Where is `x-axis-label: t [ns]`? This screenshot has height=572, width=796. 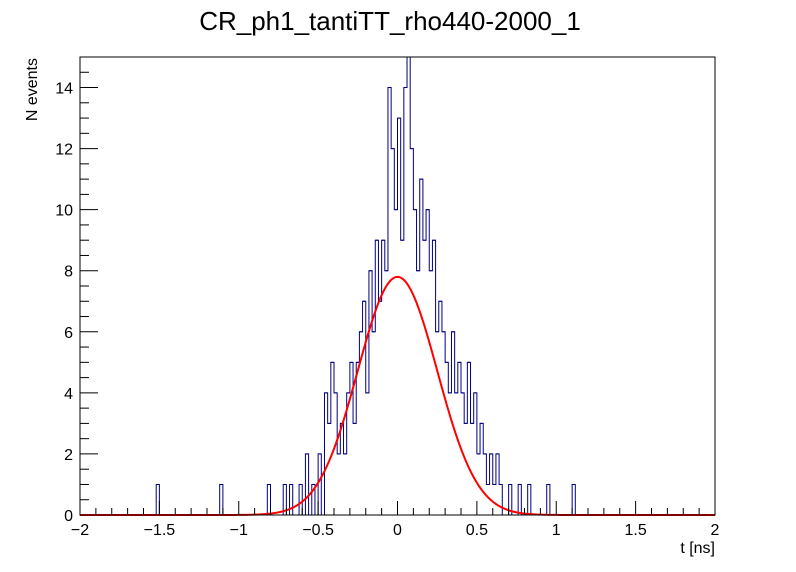 x-axis-label: t [ns] is located at coordinates (697, 548).